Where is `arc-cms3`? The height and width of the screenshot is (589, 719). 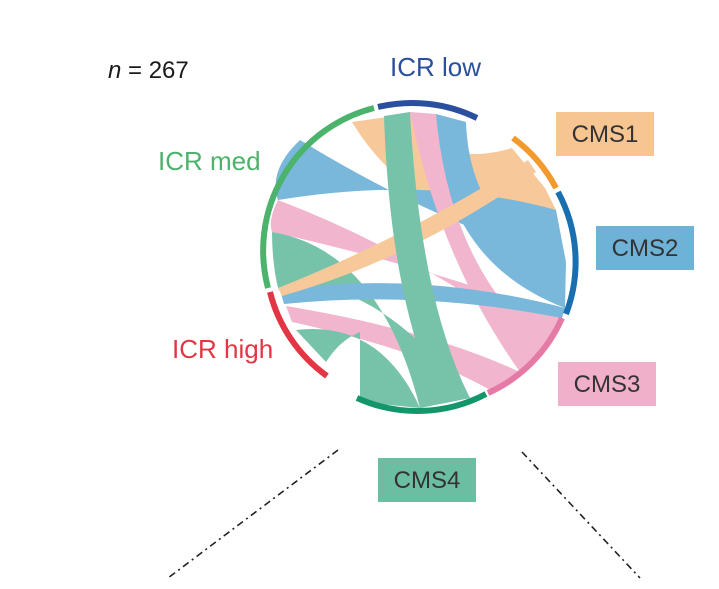 arc-cms3 is located at coordinates (525, 356).